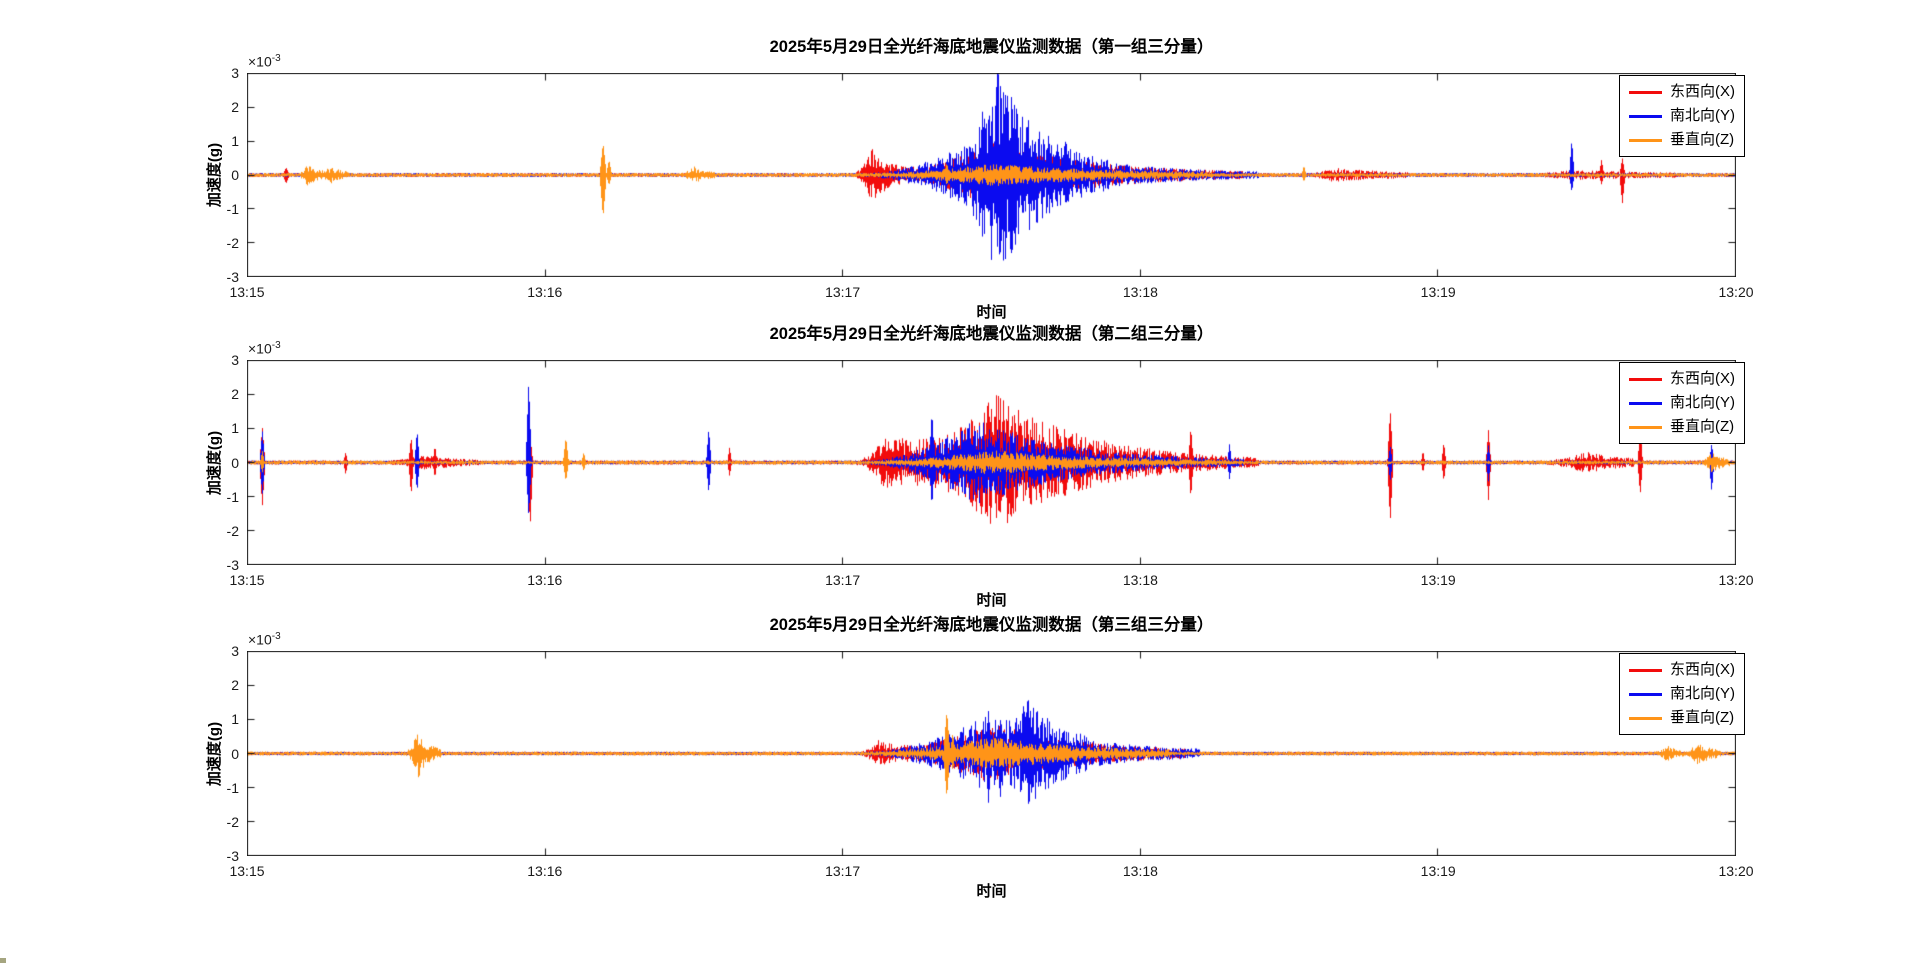 This screenshot has width=1920, height=963. I want to click on chart-title: 2025年5月29日全光纤海底地震仪监测数据（第二组三分量）, so click(991, 334).